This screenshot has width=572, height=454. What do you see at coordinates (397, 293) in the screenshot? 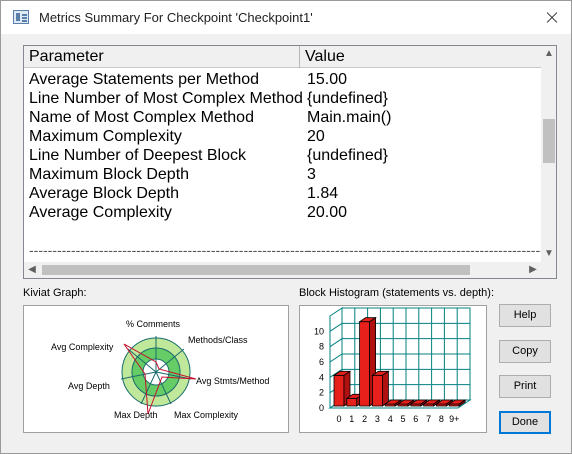
I see `histogram-label: Block Histogram (statements vs. depth):` at bounding box center [397, 293].